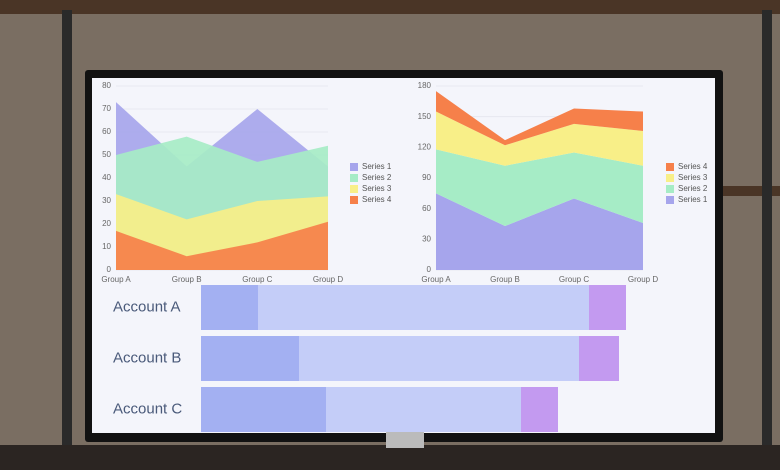 The height and width of the screenshot is (470, 780). What do you see at coordinates (106, 154) in the screenshot?
I see `y-tick-label: 50` at bounding box center [106, 154].